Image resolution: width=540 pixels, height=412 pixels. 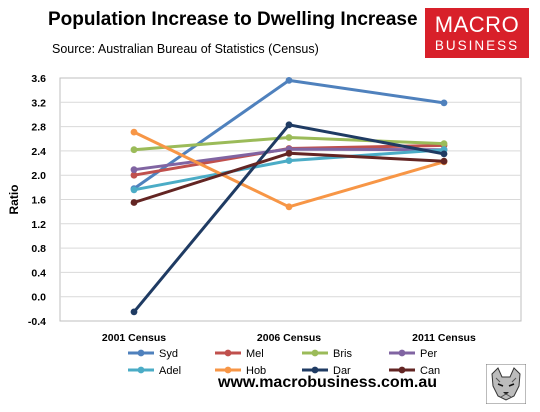 What do you see at coordinates (326, 371) in the screenshot?
I see `legend-item-dar: Dar` at bounding box center [326, 371].